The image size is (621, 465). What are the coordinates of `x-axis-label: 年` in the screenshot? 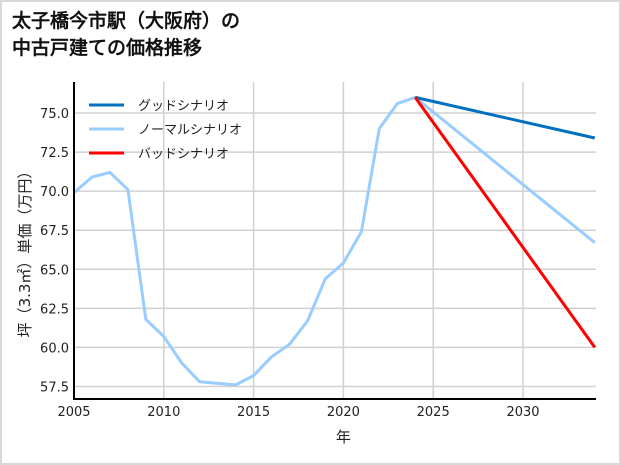 It's located at (343, 437).